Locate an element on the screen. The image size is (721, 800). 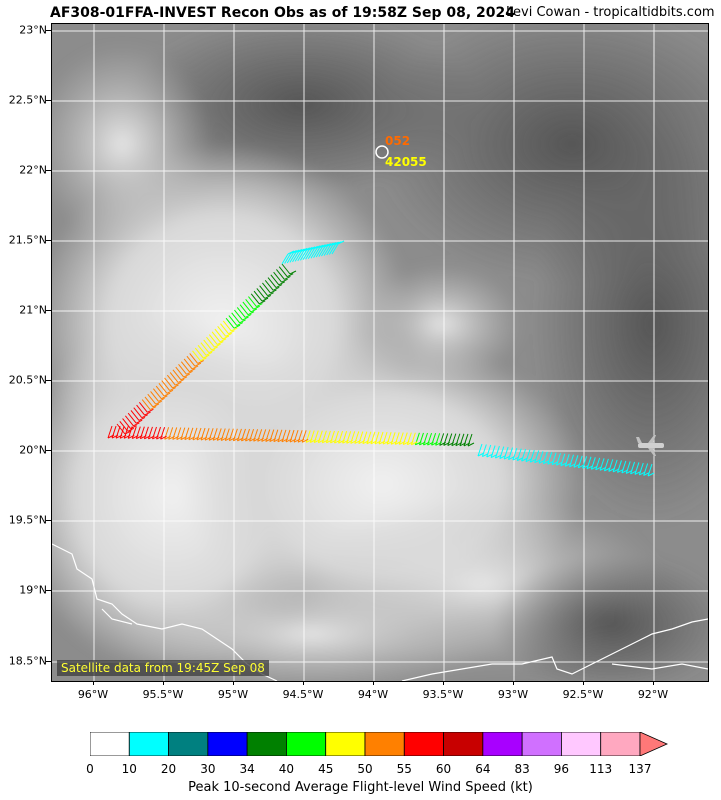
colorbar-tick-label: 0 is located at coordinates (90, 769).